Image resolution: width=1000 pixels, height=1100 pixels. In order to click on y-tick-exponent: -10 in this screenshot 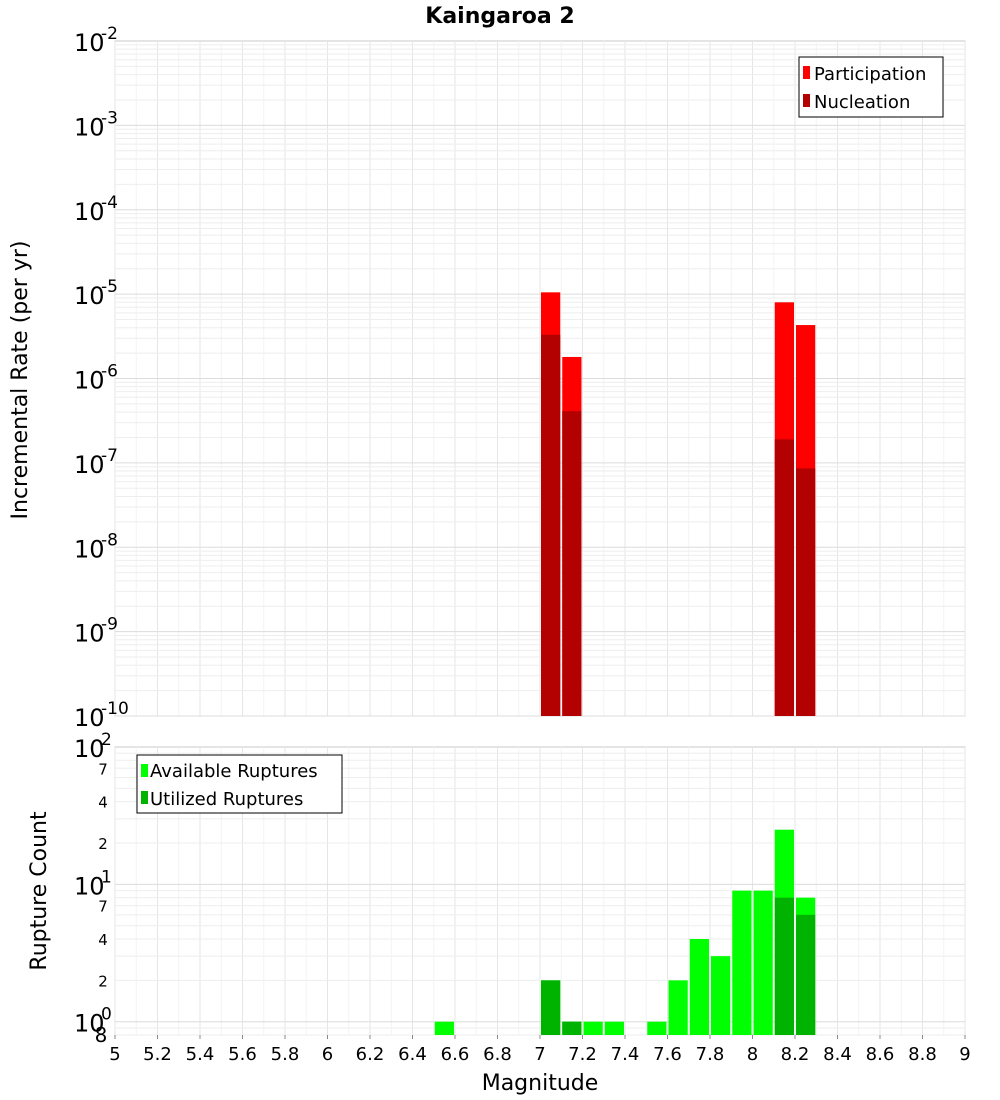, I will do `click(115, 709)`.